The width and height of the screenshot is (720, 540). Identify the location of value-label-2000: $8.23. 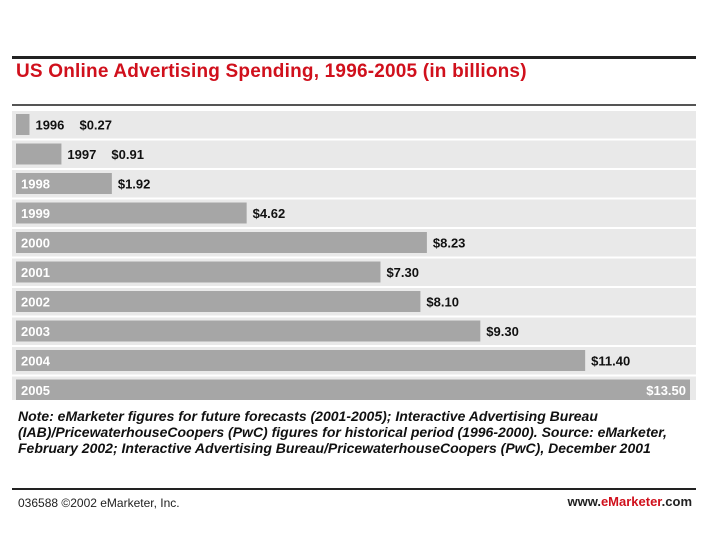
(449, 243).